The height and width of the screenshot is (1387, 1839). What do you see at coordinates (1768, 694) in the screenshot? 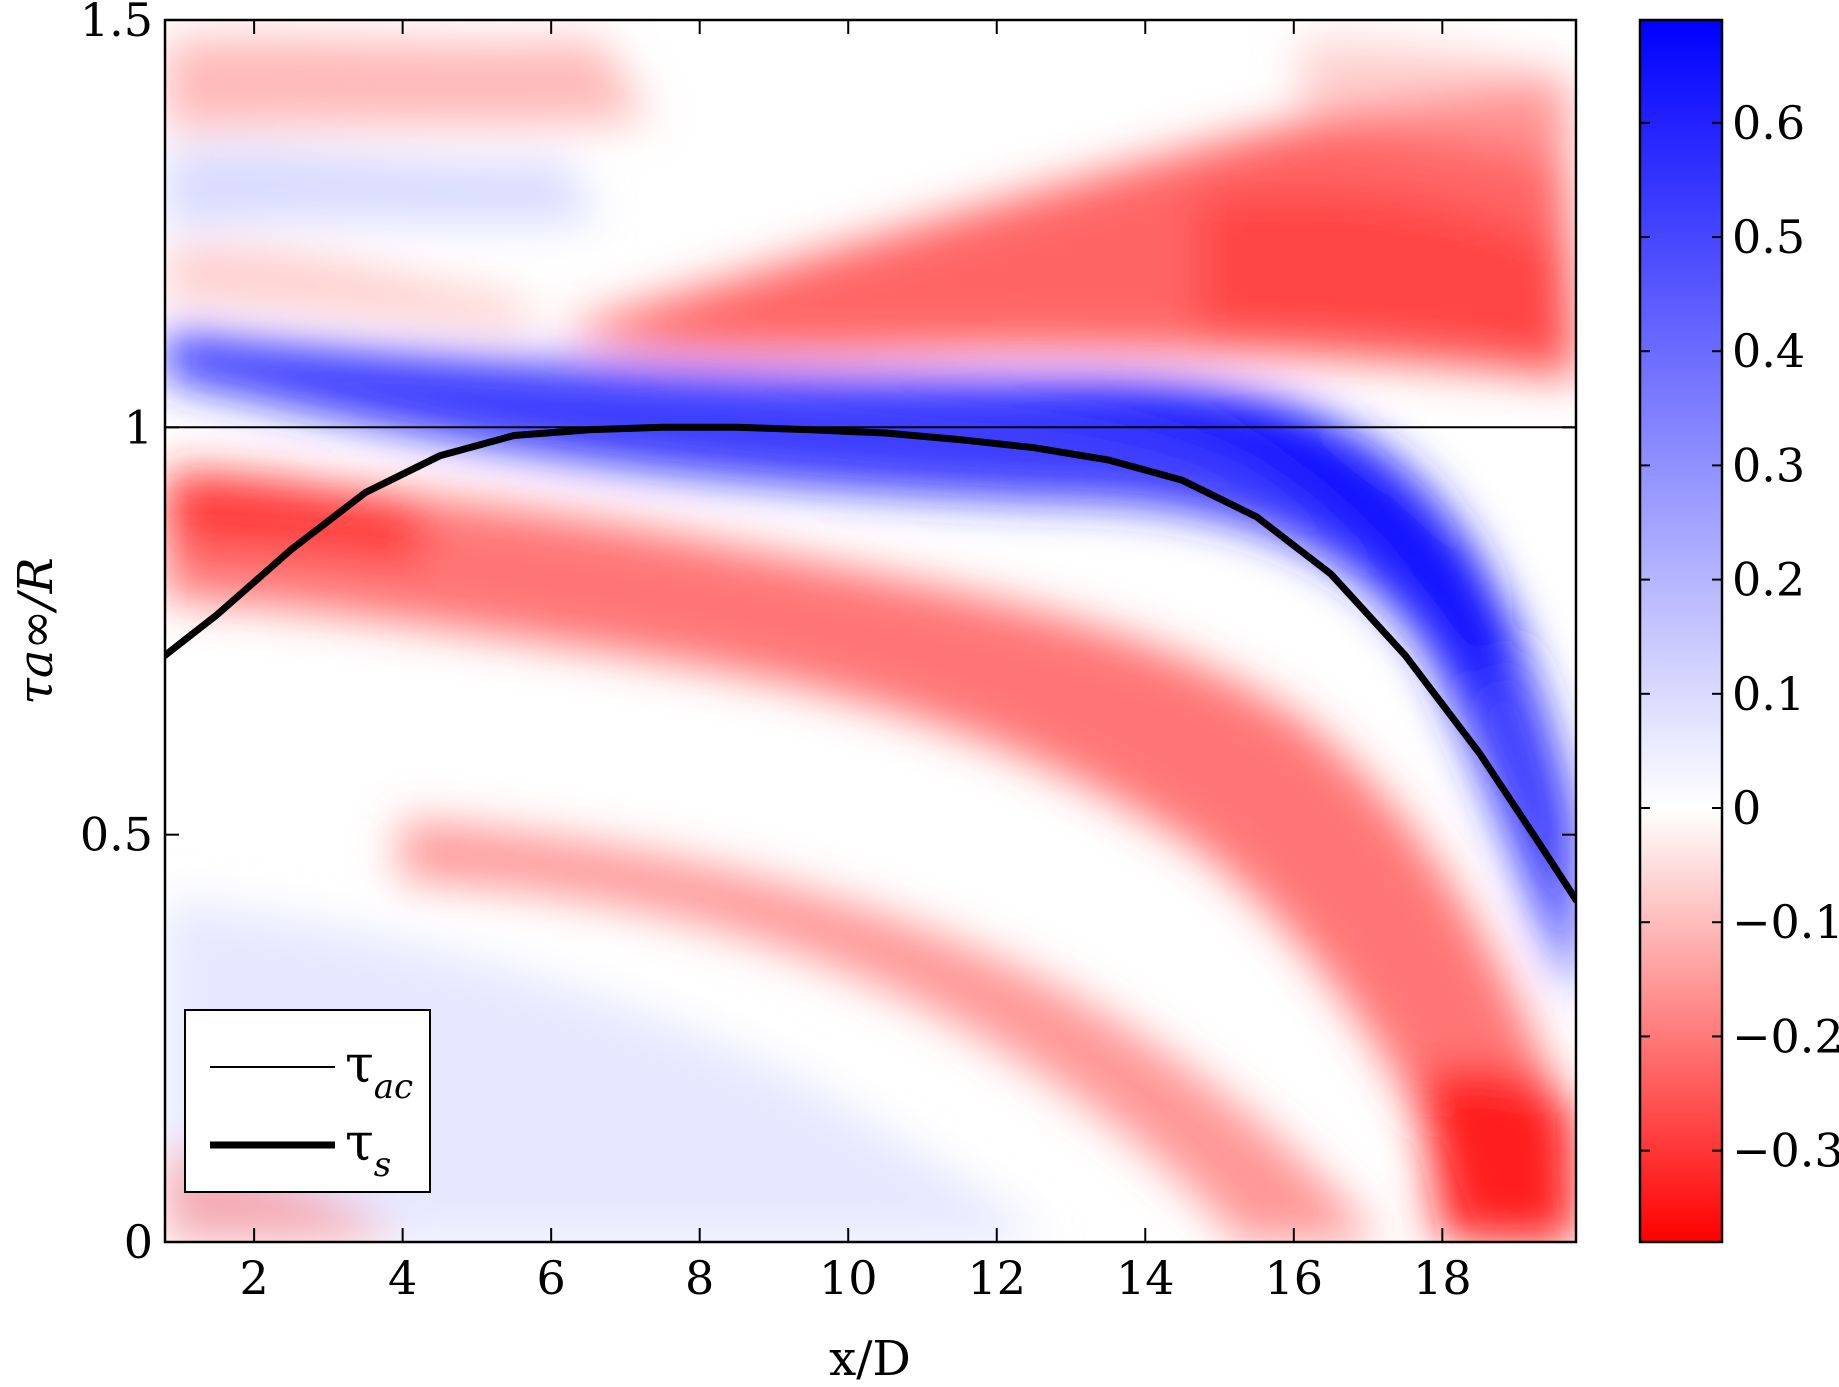
I see `colorbar-tick-label: 0.1` at bounding box center [1768, 694].